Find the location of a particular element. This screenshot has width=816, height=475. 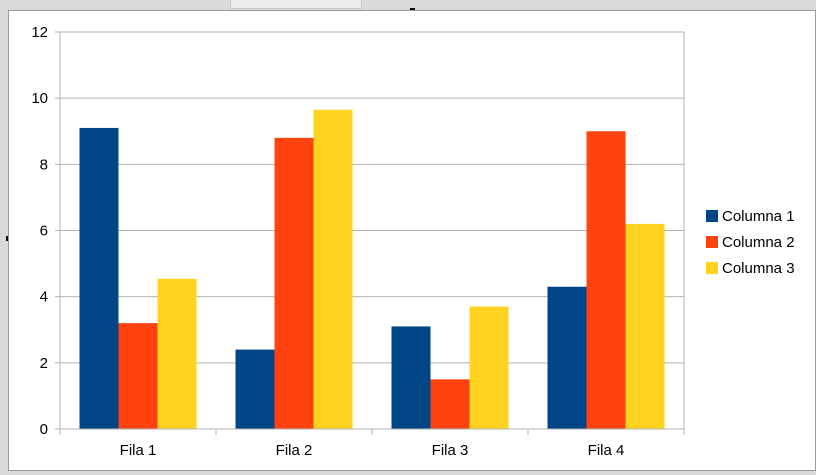

y-tick-label: 8 is located at coordinates (44, 164).